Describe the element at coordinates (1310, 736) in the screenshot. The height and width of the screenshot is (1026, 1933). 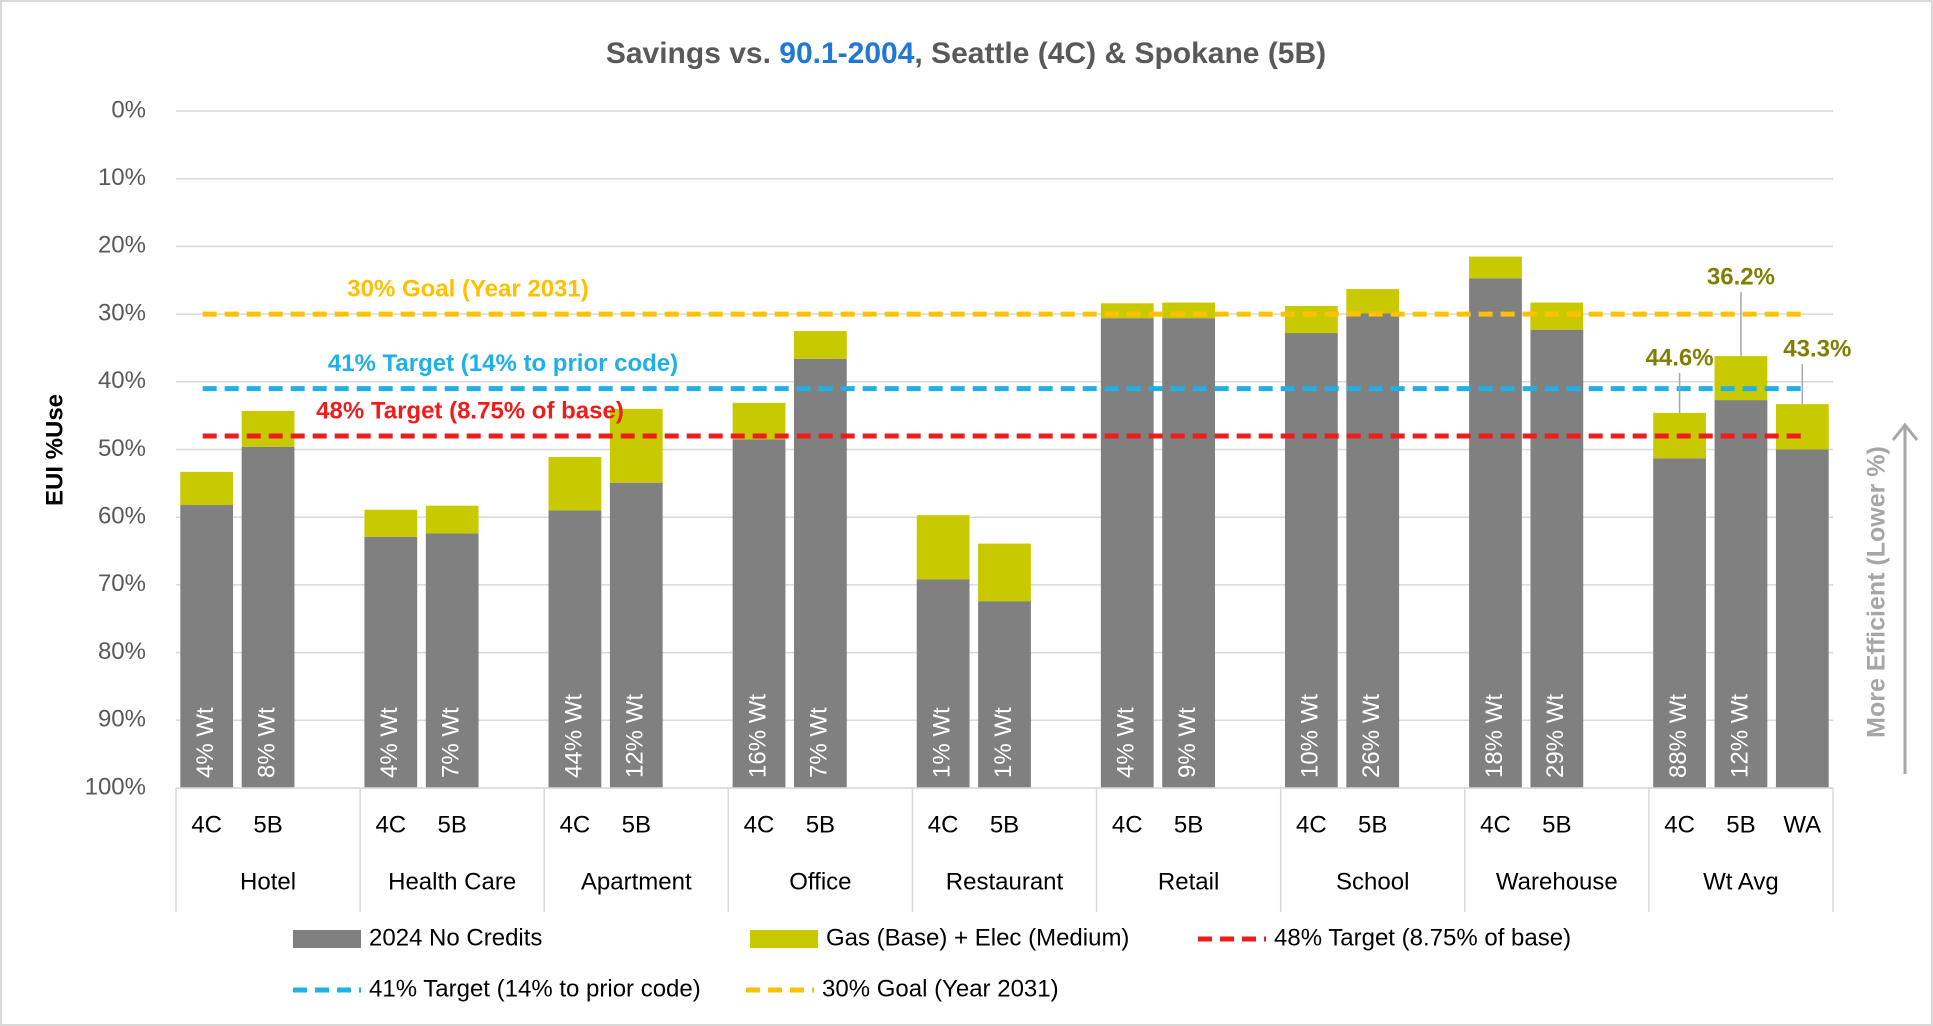
I see `weight-label: 10% Wt` at that location.